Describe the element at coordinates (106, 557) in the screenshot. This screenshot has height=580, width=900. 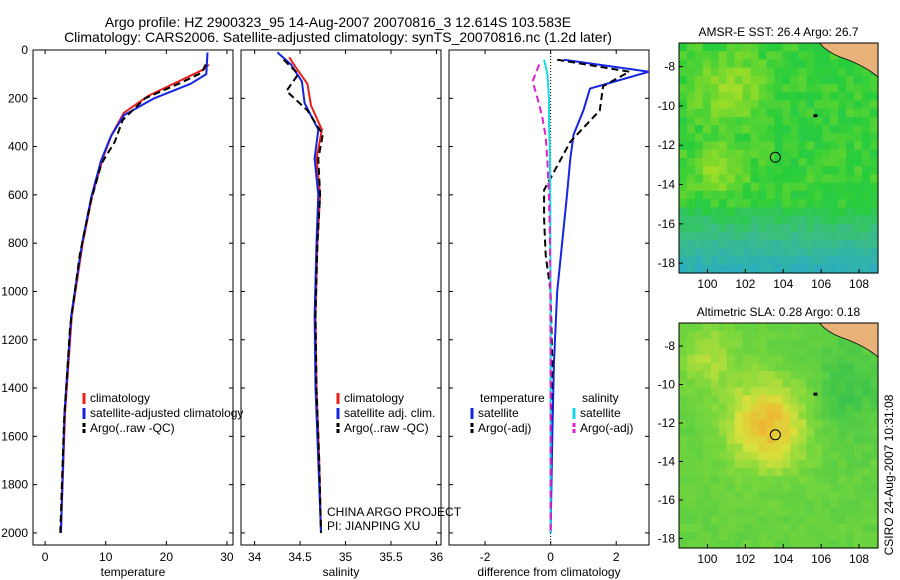
I see `x-tick-label: 10` at that location.